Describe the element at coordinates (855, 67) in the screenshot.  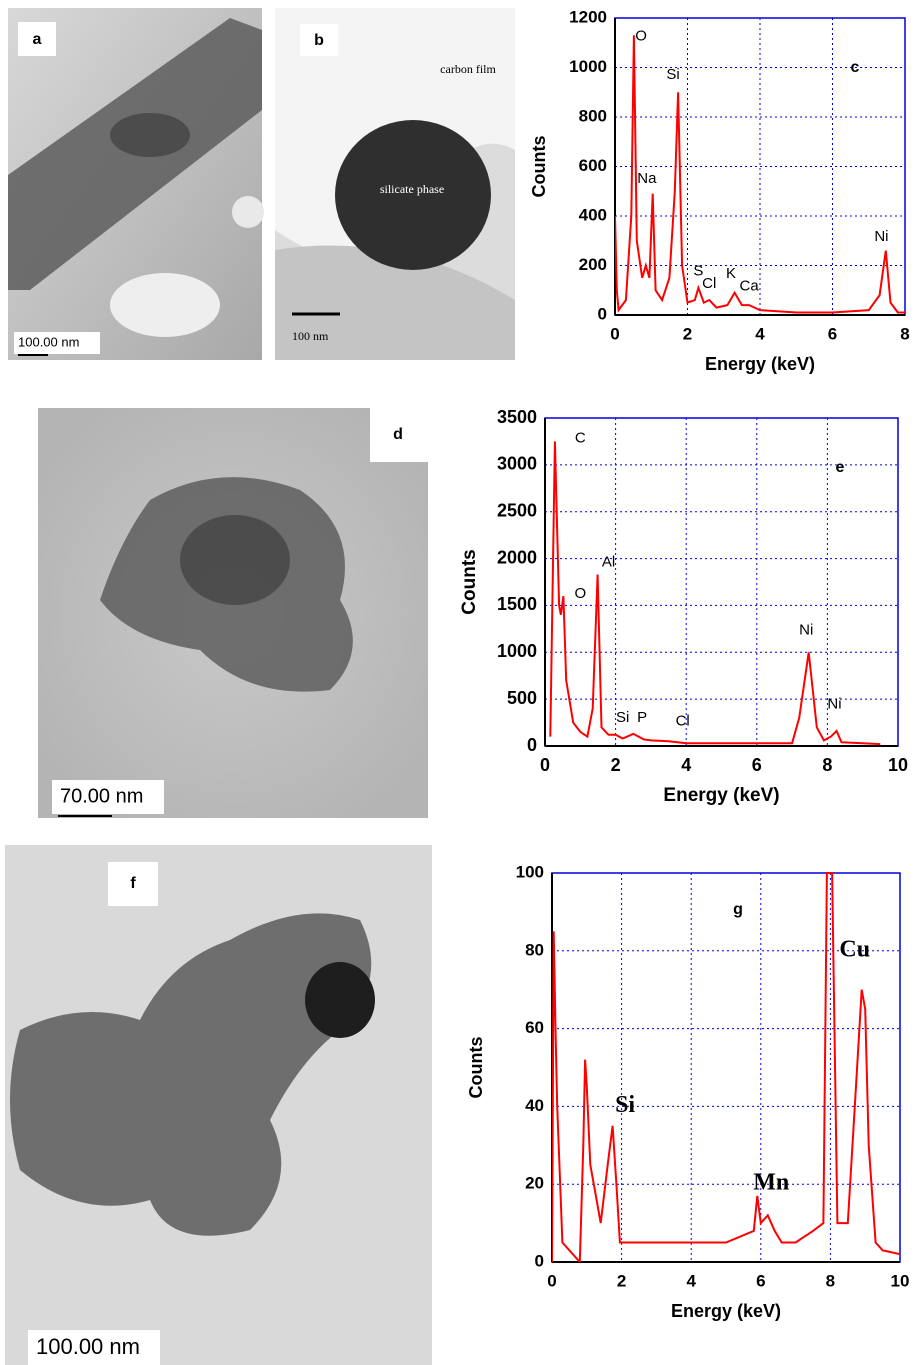
I see `panel-label: c` at that location.